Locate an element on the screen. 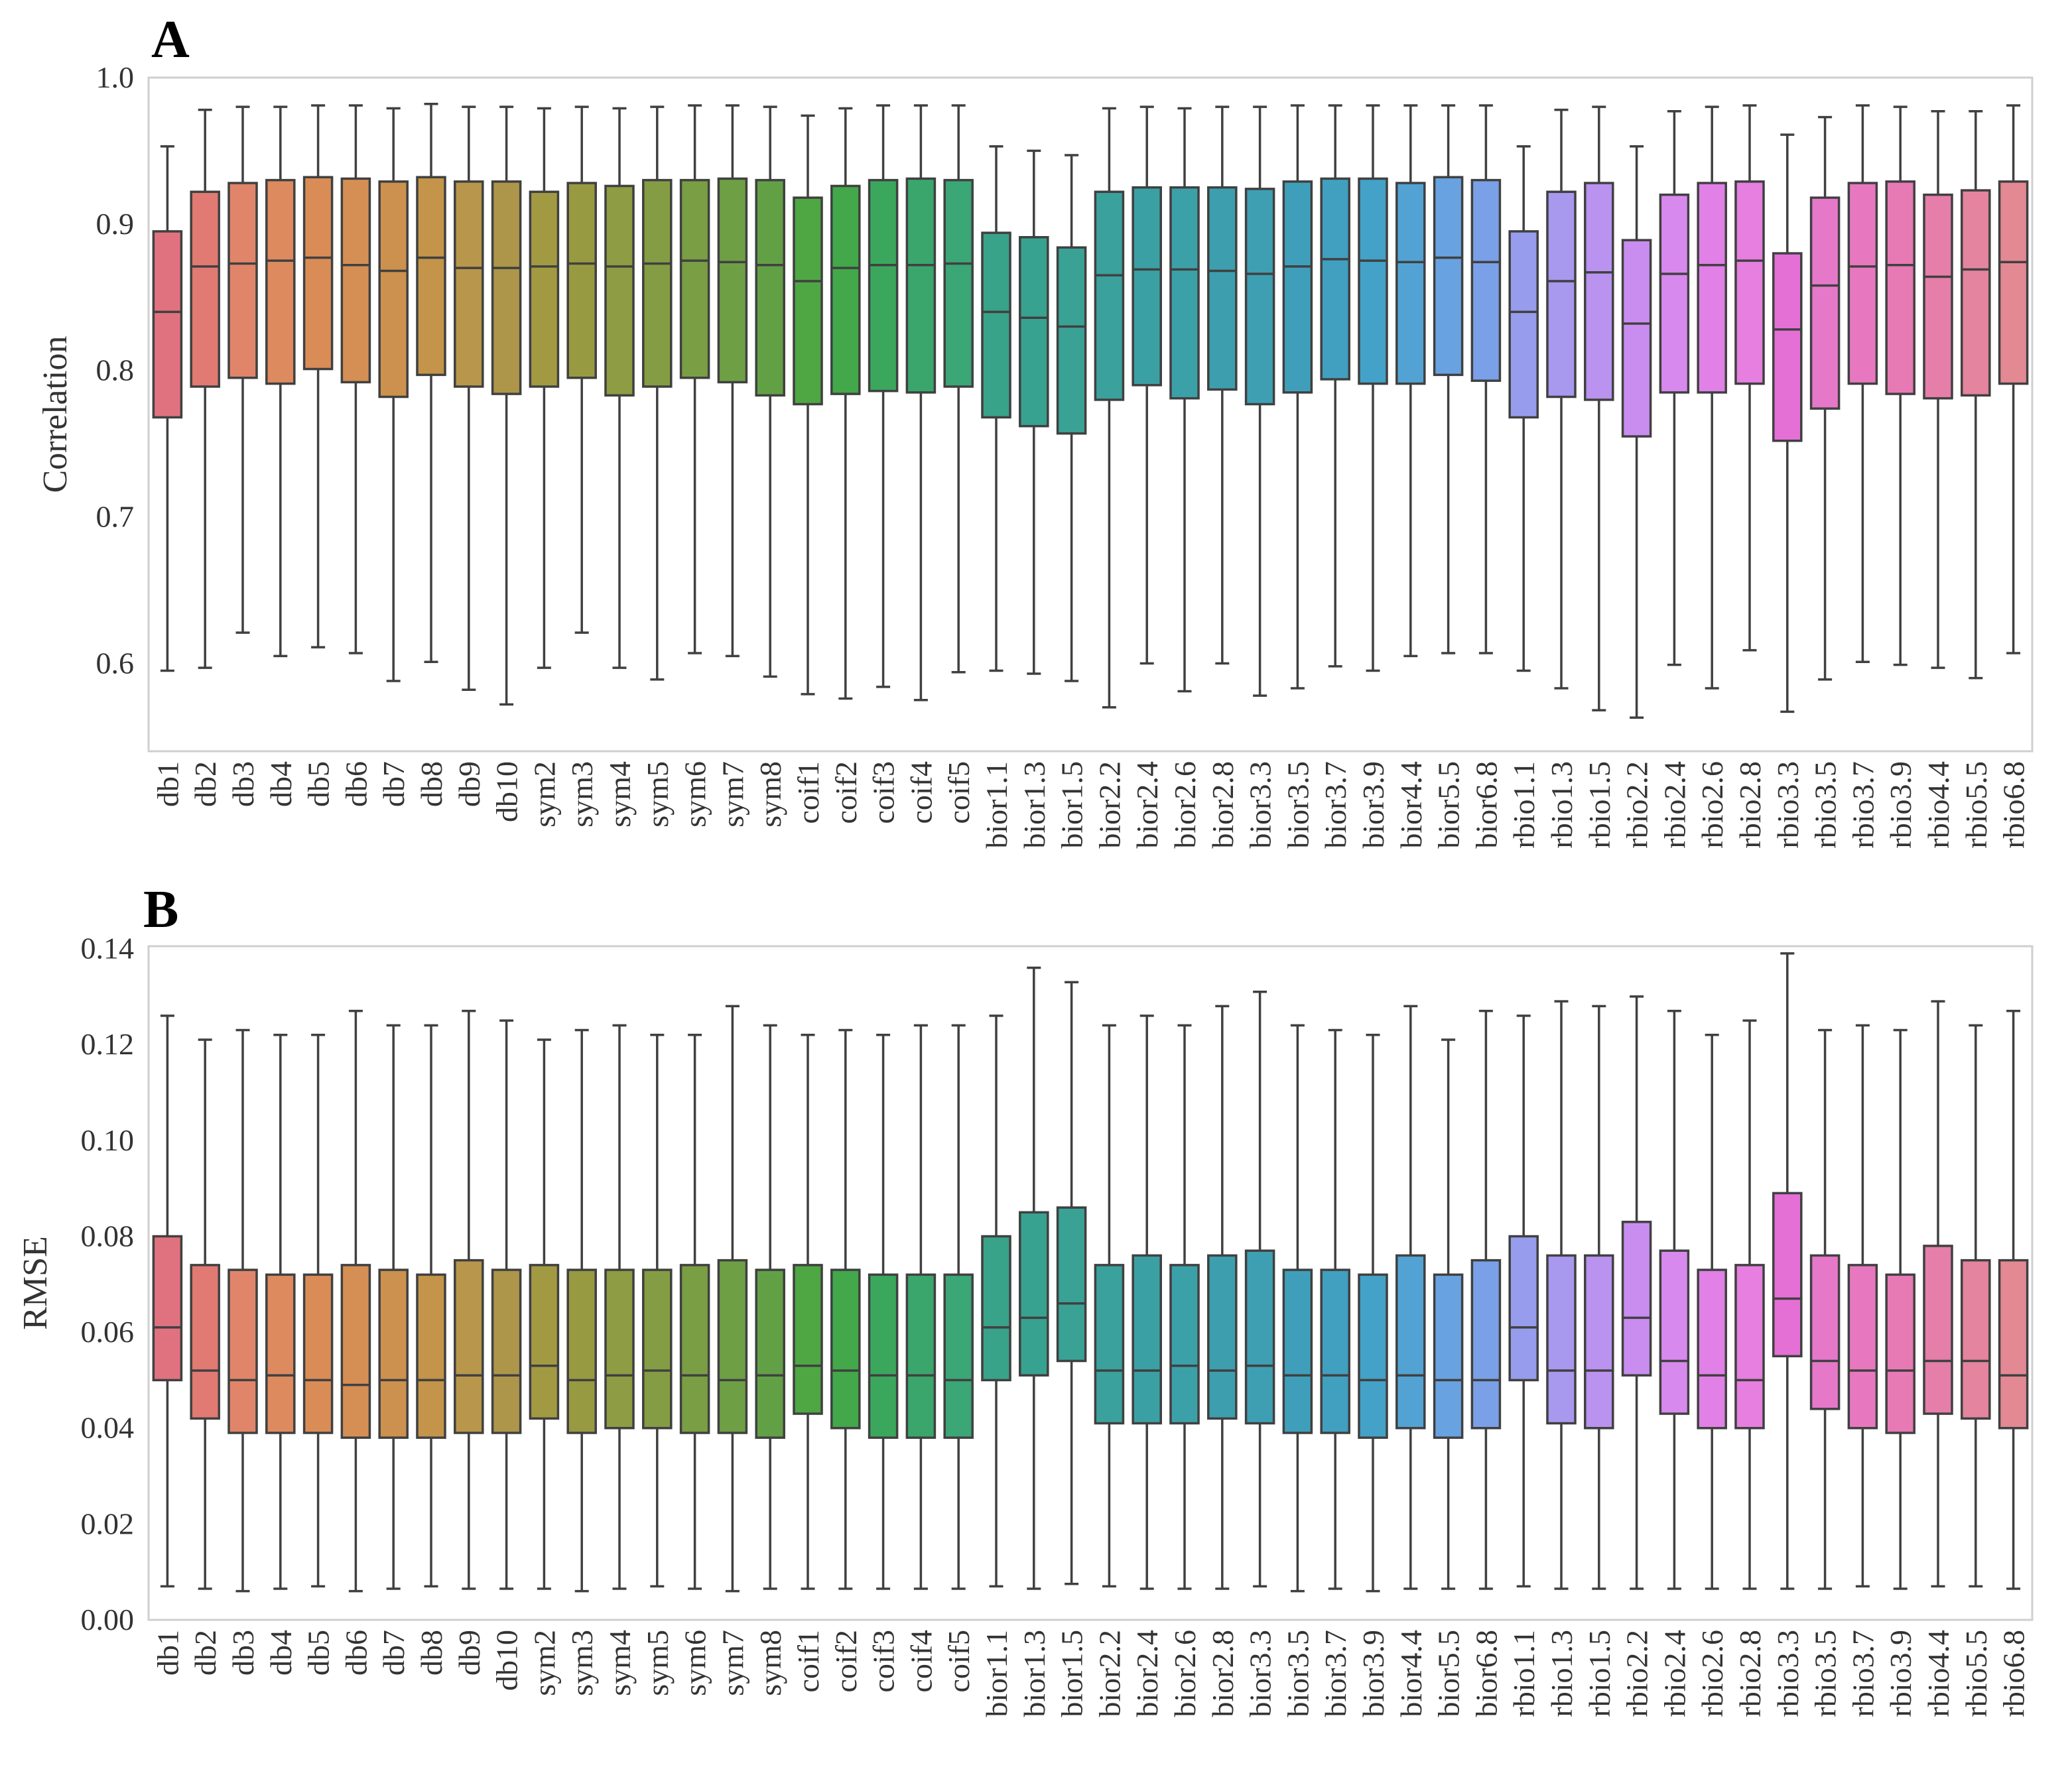  y-tick-label: 0.10 is located at coordinates (108, 1140).